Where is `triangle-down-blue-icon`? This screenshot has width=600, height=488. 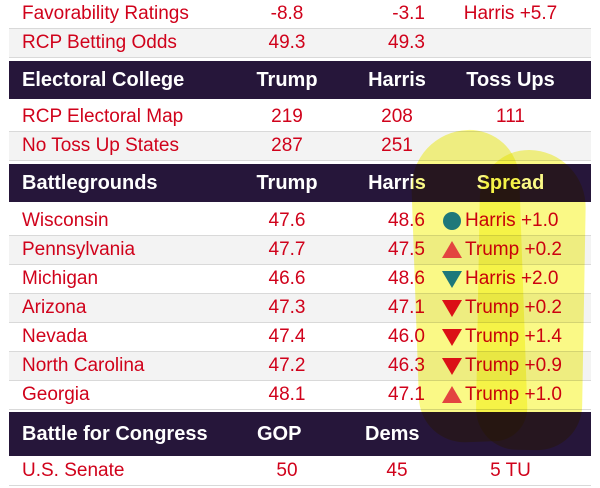 triangle-down-blue-icon is located at coordinates (452, 279).